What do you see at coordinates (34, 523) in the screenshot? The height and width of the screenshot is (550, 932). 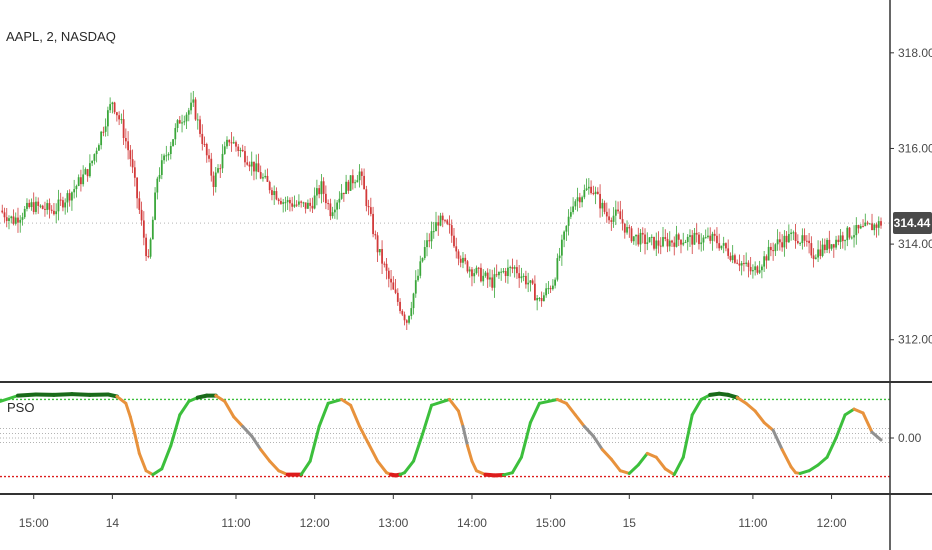 I see `time-tick-label: 15:00` at bounding box center [34, 523].